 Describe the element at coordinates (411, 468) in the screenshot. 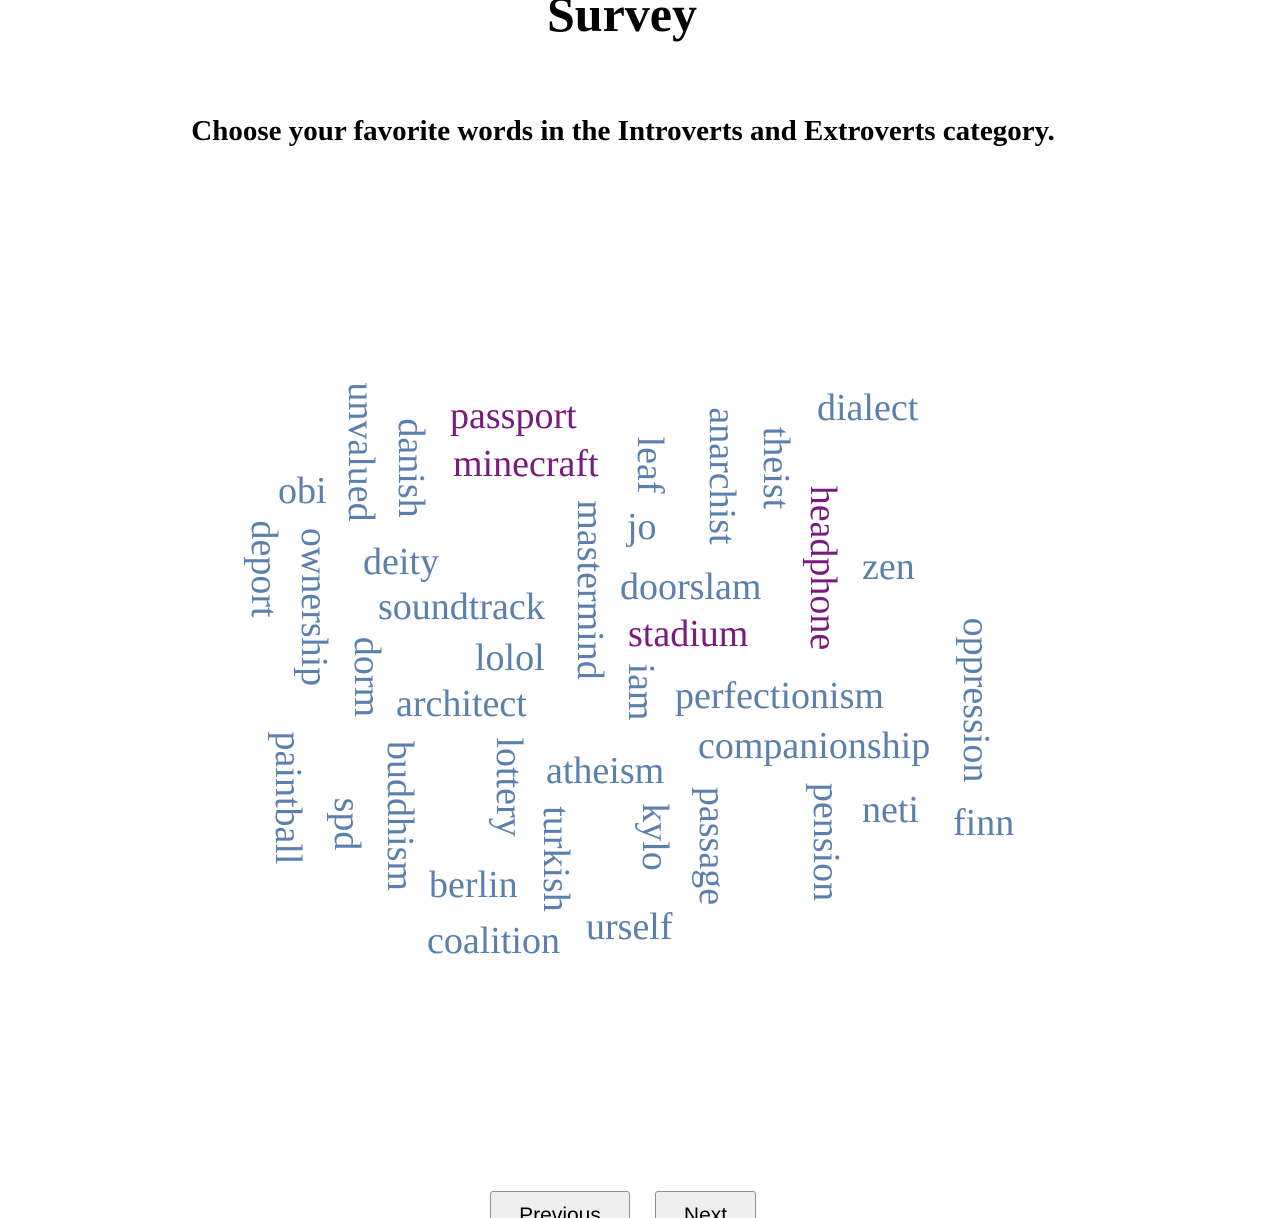

I see `word-danish: danish` at that location.